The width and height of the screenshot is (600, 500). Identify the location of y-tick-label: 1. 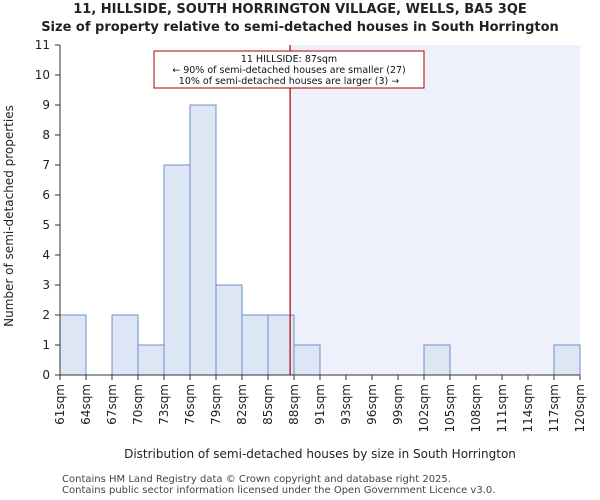
(46, 345).